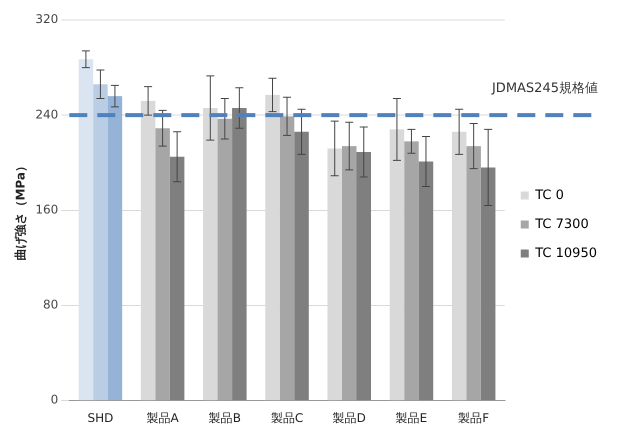 This screenshot has height=434, width=617. Describe the element at coordinates (54, 399) in the screenshot. I see `y-tick-label: 0` at that location.